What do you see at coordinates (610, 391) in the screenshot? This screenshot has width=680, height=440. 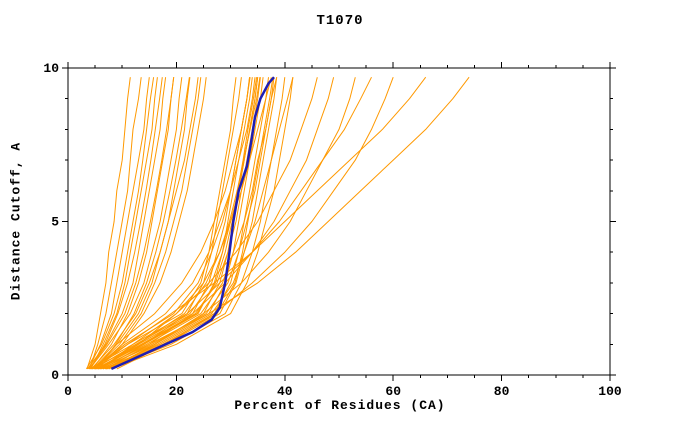 I see `svg-text: 100` at bounding box center [610, 391].